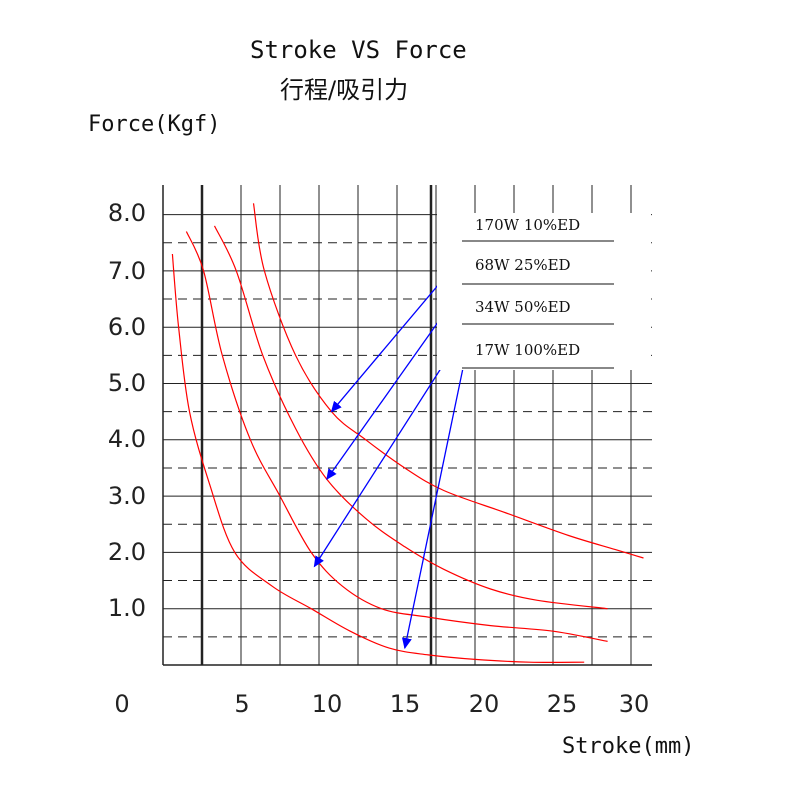 The height and width of the screenshot is (800, 800). What do you see at coordinates (127, 439) in the screenshot?
I see `y-tick-label: 4.0` at bounding box center [127, 439].